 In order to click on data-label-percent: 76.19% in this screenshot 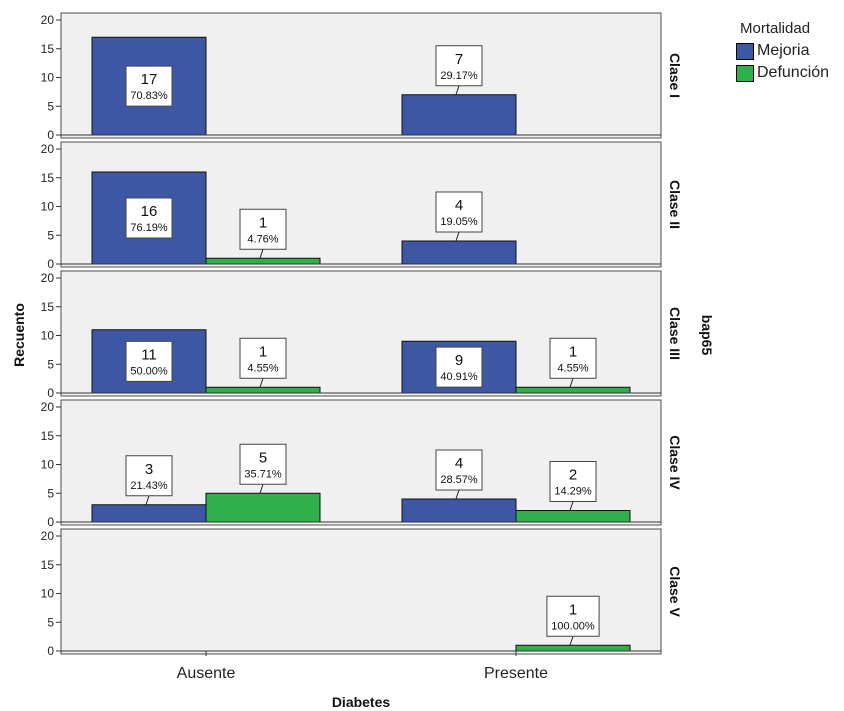, I will do `click(149, 228)`.